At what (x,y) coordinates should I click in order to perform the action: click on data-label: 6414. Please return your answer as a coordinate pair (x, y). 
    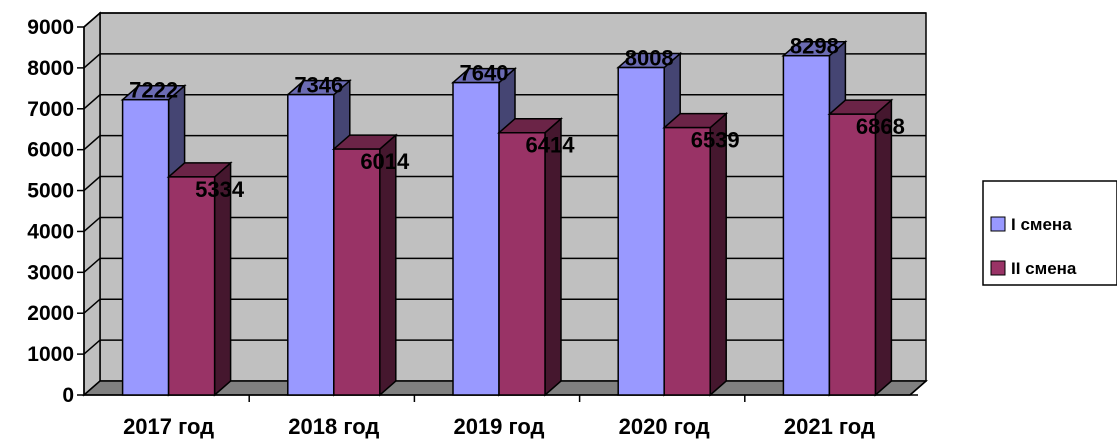
    Looking at the image, I should click on (551, 145).